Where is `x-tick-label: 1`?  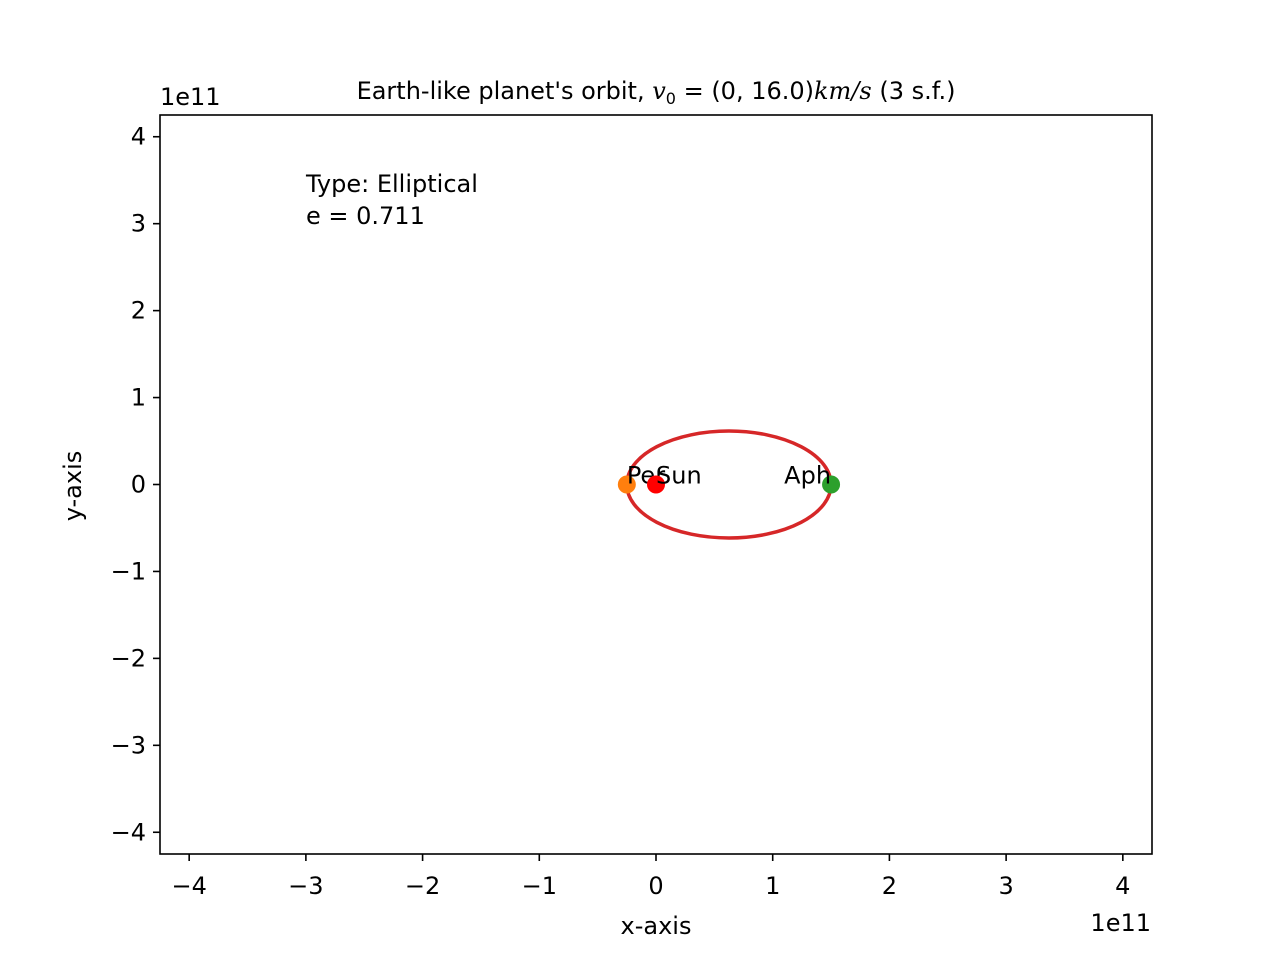 x-tick-label: 1 is located at coordinates (772, 886).